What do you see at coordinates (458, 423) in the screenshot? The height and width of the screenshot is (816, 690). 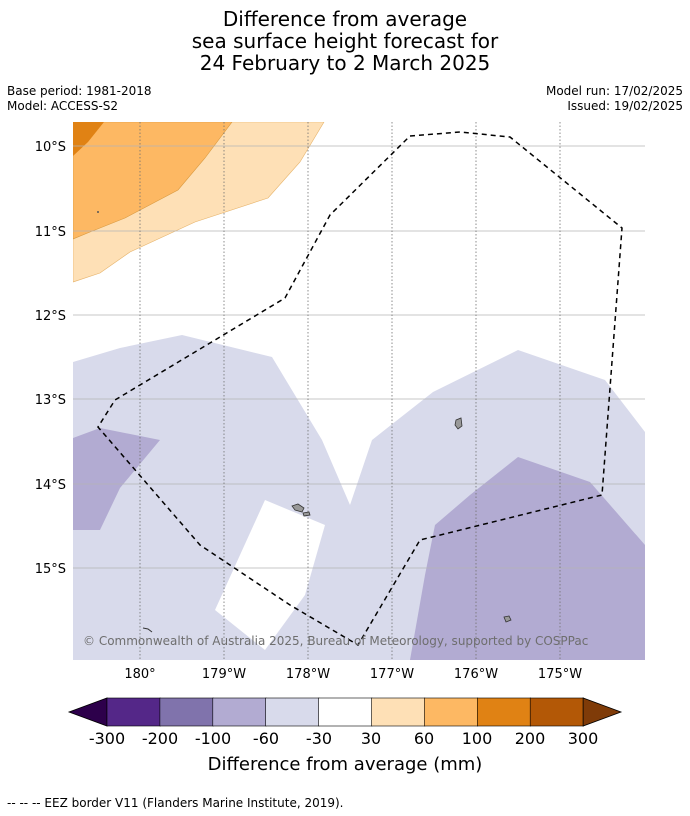 I see `island-wallis` at bounding box center [458, 423].